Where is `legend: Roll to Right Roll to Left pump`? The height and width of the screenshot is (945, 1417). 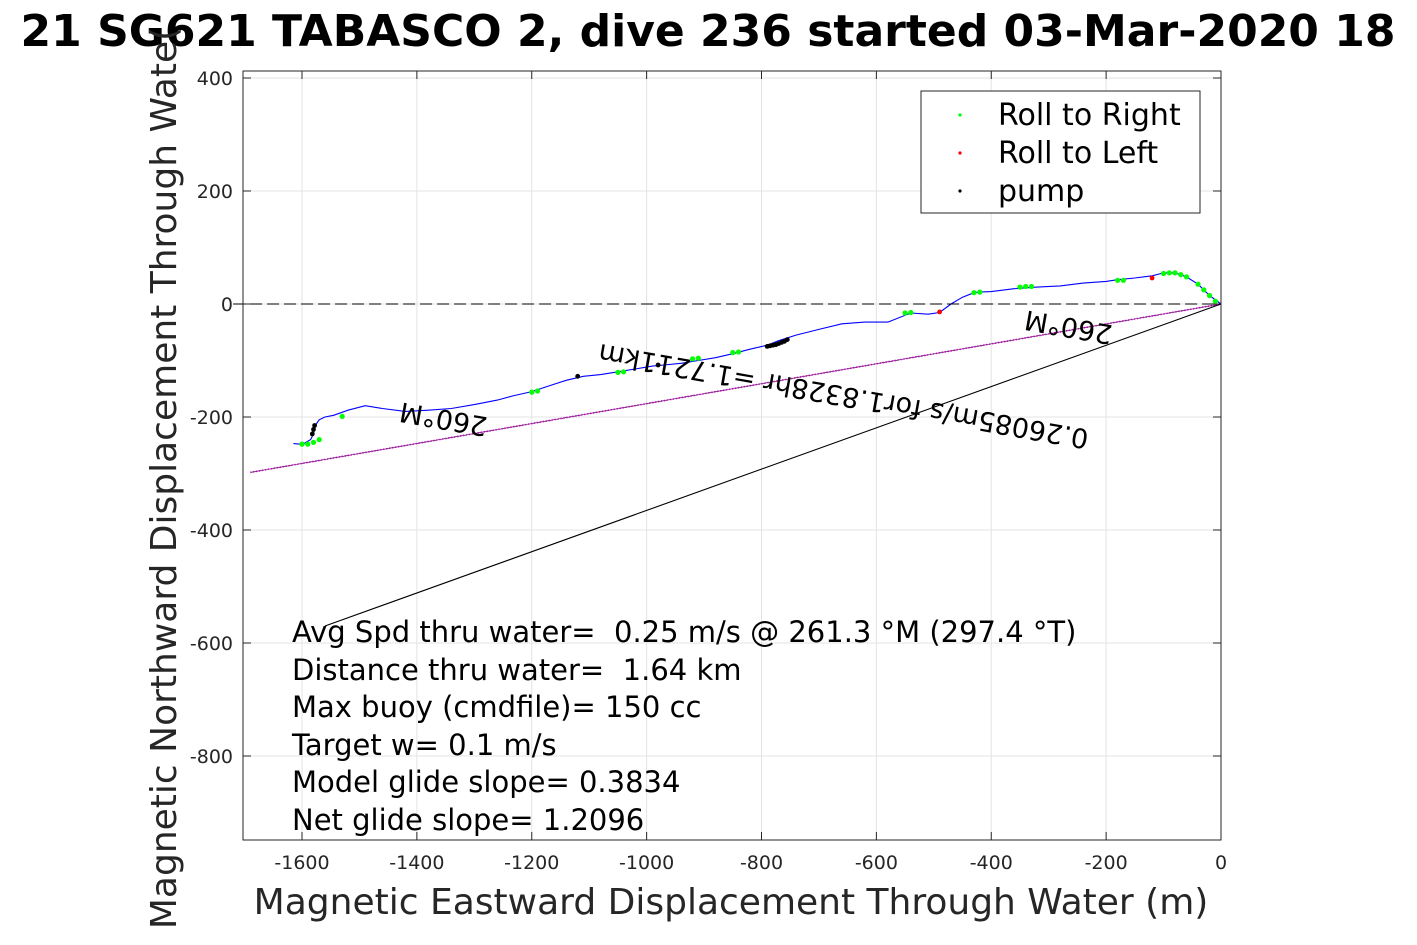 legend: Roll to Right Roll to Left pump is located at coordinates (1060, 152).